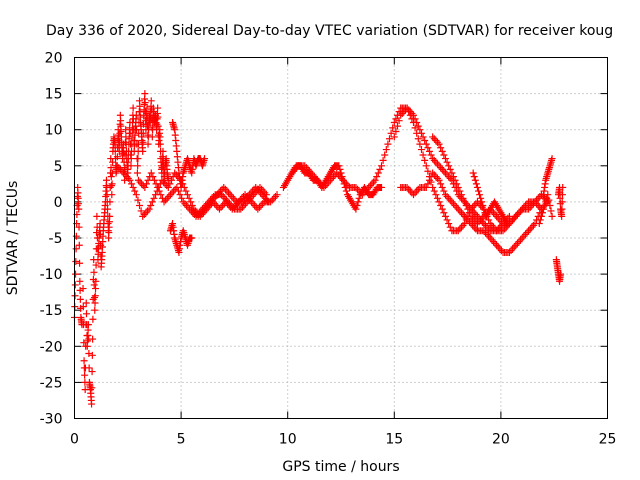 This screenshot has width=640, height=480. Describe the element at coordinates (181, 440) in the screenshot. I see `x-tick-label: 5` at that location.